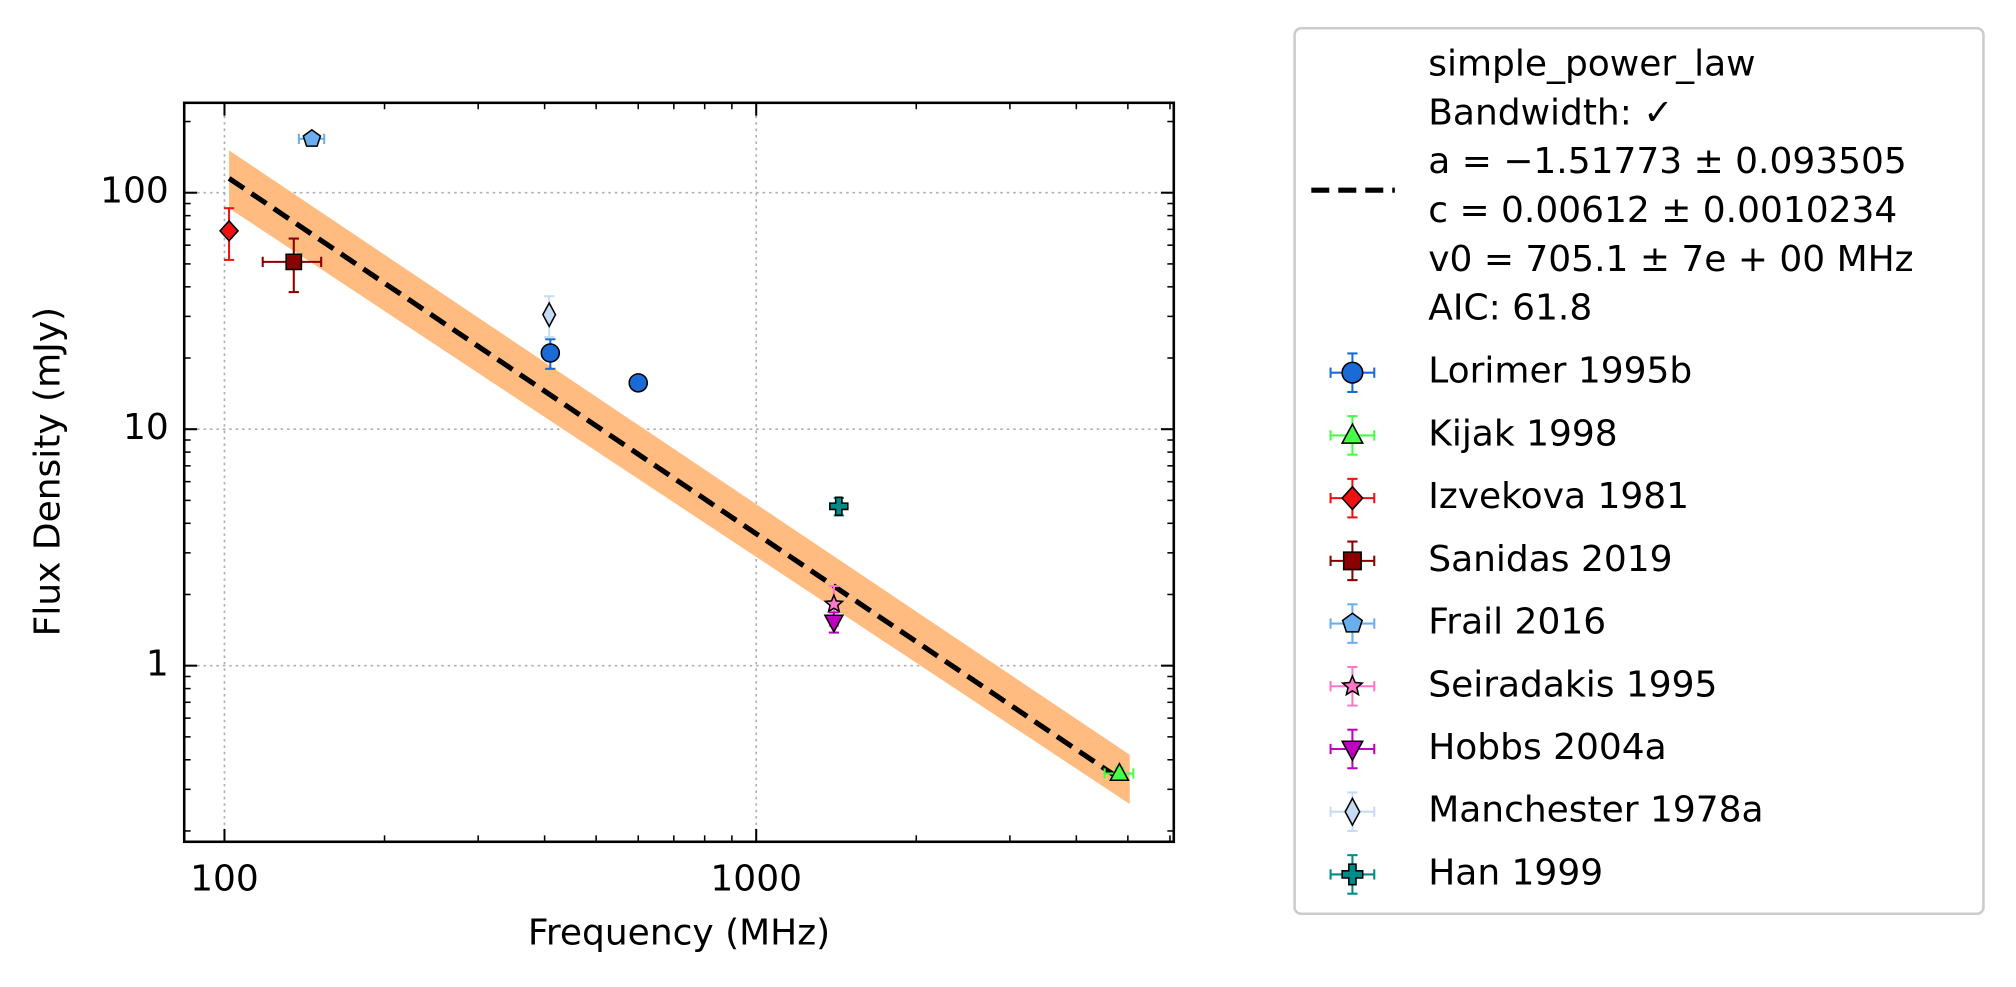 Image resolution: width=2016 pixels, height=987 pixels. What do you see at coordinates (224, 878) in the screenshot?
I see `x-tick-label: 100` at bounding box center [224, 878].